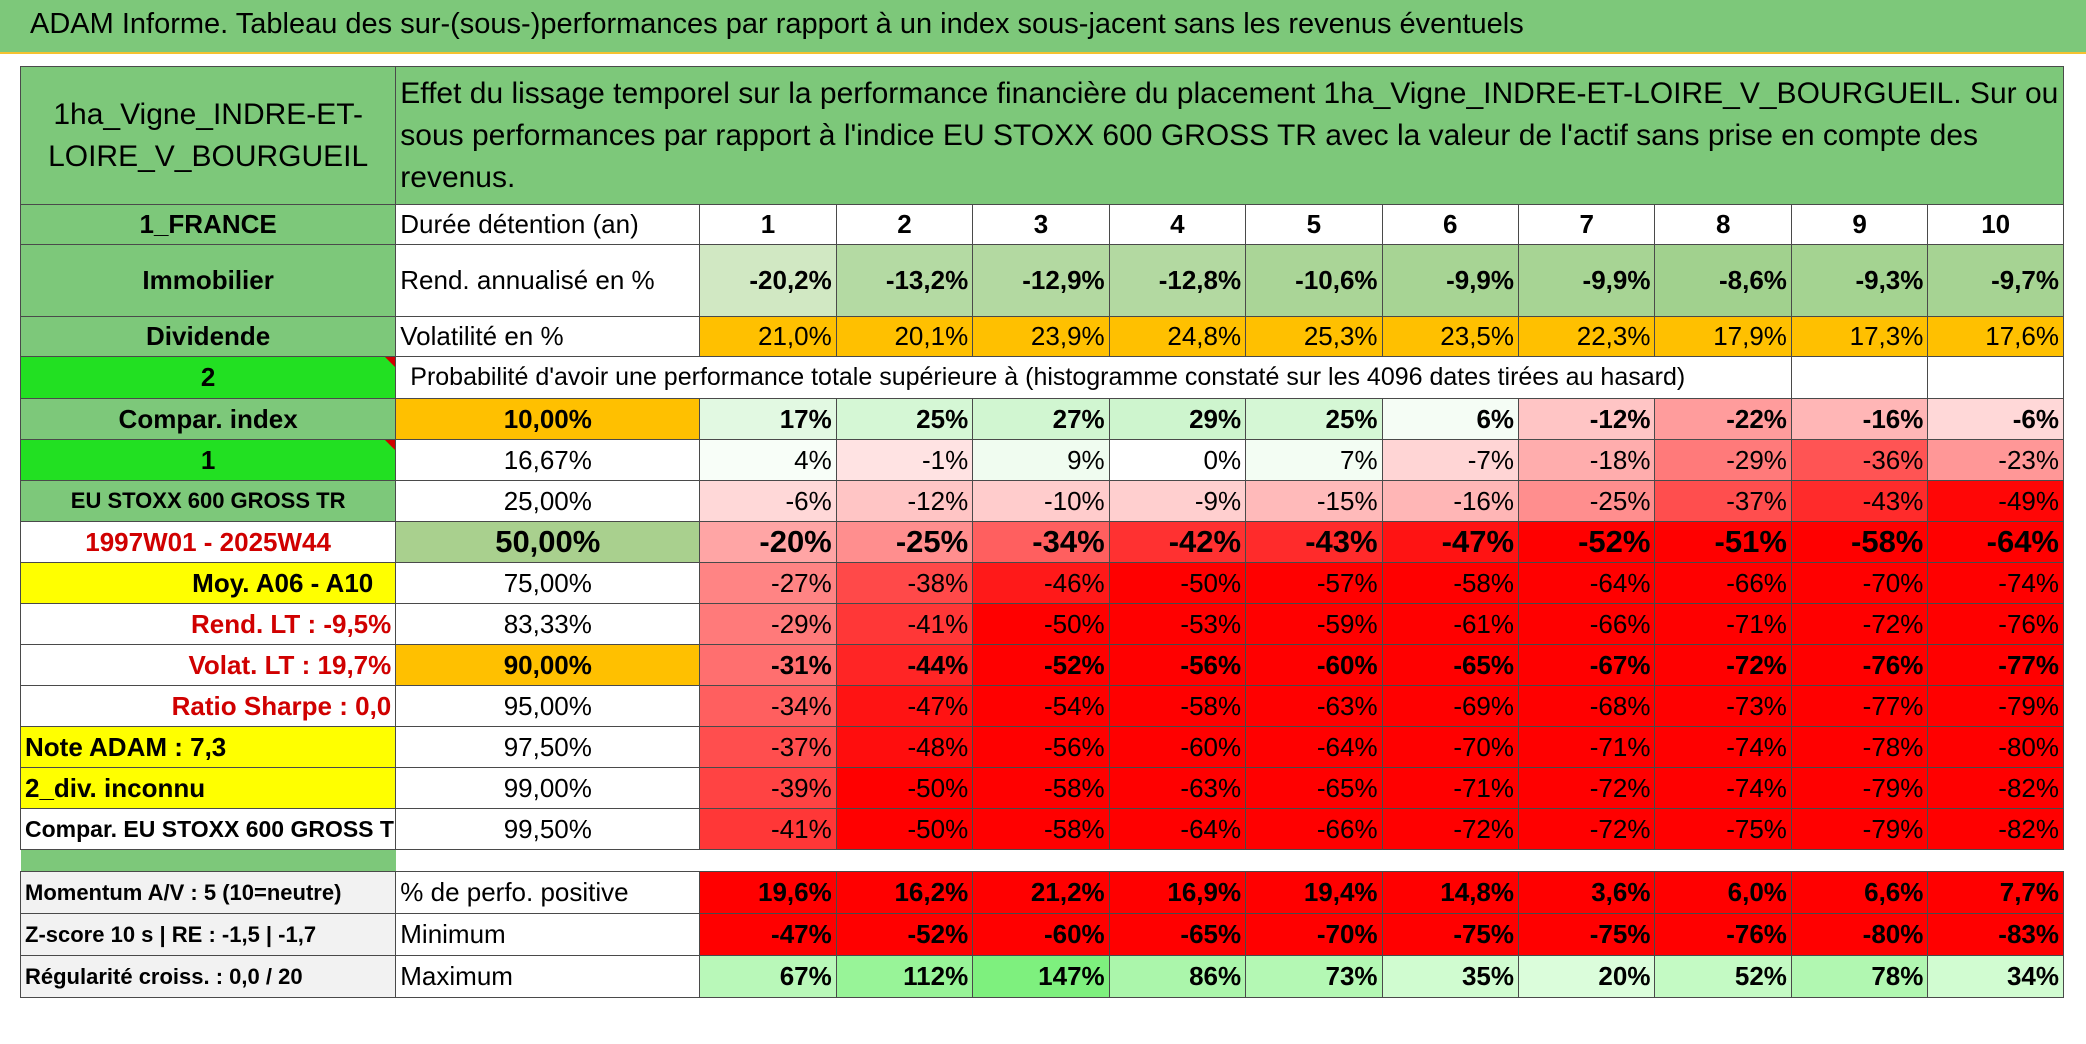  Describe the element at coordinates (1177, 788) in the screenshot. I see `prob-value: -63%` at that location.